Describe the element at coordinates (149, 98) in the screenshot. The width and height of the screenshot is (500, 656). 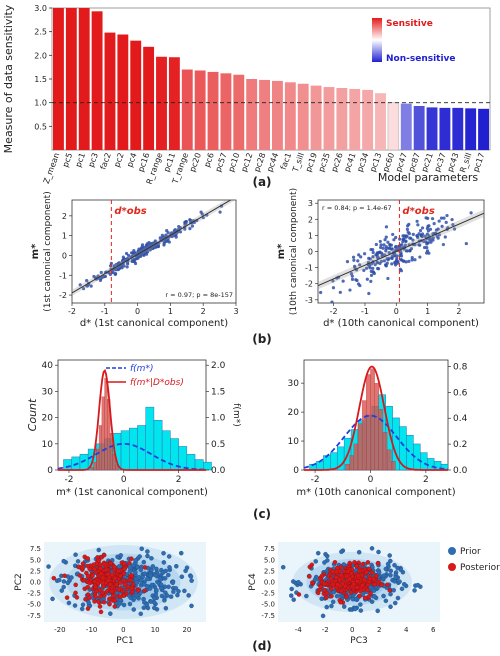
I see `bar-pc16` at that location.